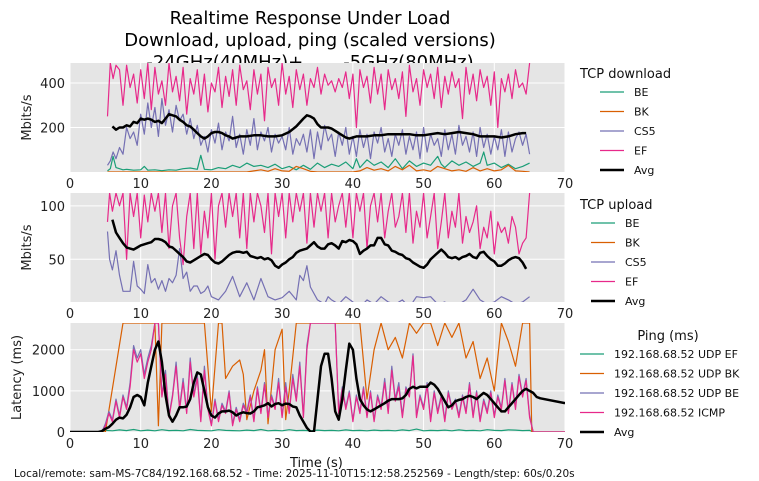  Describe the element at coordinates (282, 444) in the screenshot. I see `ping-x-tick-label: 30` at that location.